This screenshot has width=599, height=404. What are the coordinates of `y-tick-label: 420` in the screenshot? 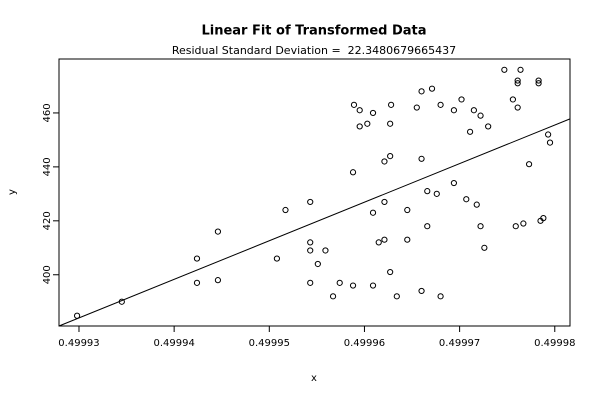 It's located at (47, 220).